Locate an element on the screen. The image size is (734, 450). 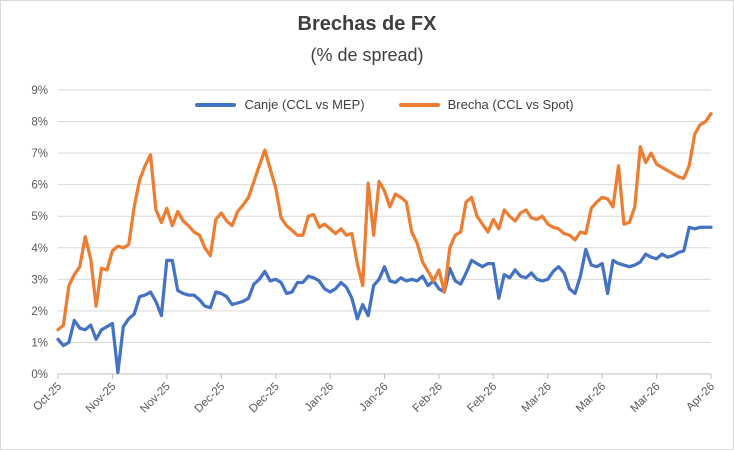
legend-line-sample-brecha is located at coordinates (419, 104).